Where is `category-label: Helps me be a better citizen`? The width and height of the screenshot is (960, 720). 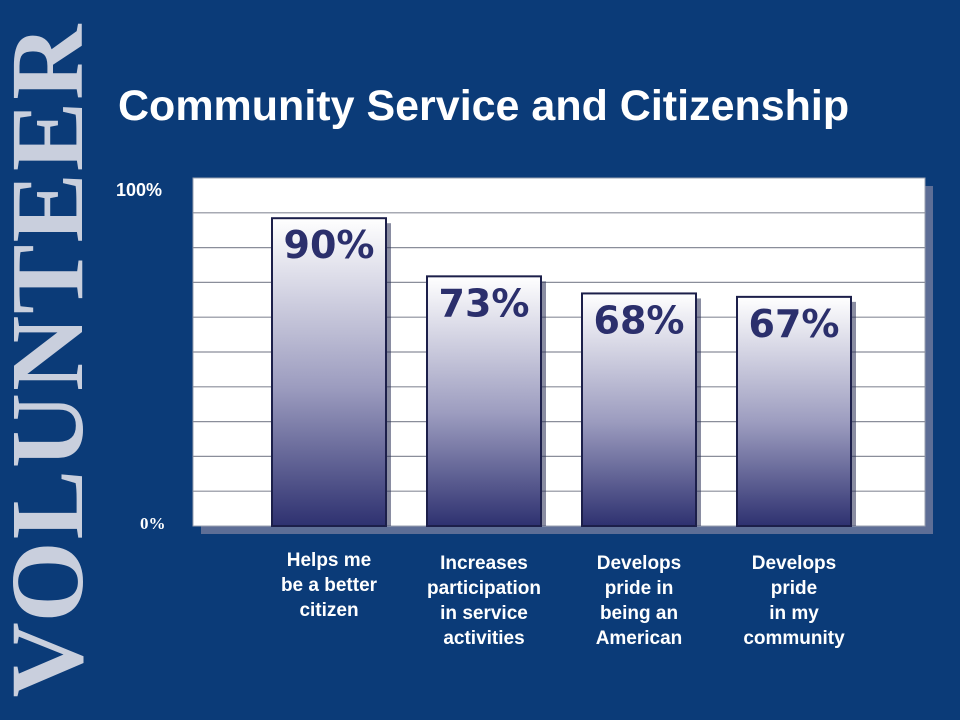 category-label: Helps me be a better citizen is located at coordinates (329, 585).